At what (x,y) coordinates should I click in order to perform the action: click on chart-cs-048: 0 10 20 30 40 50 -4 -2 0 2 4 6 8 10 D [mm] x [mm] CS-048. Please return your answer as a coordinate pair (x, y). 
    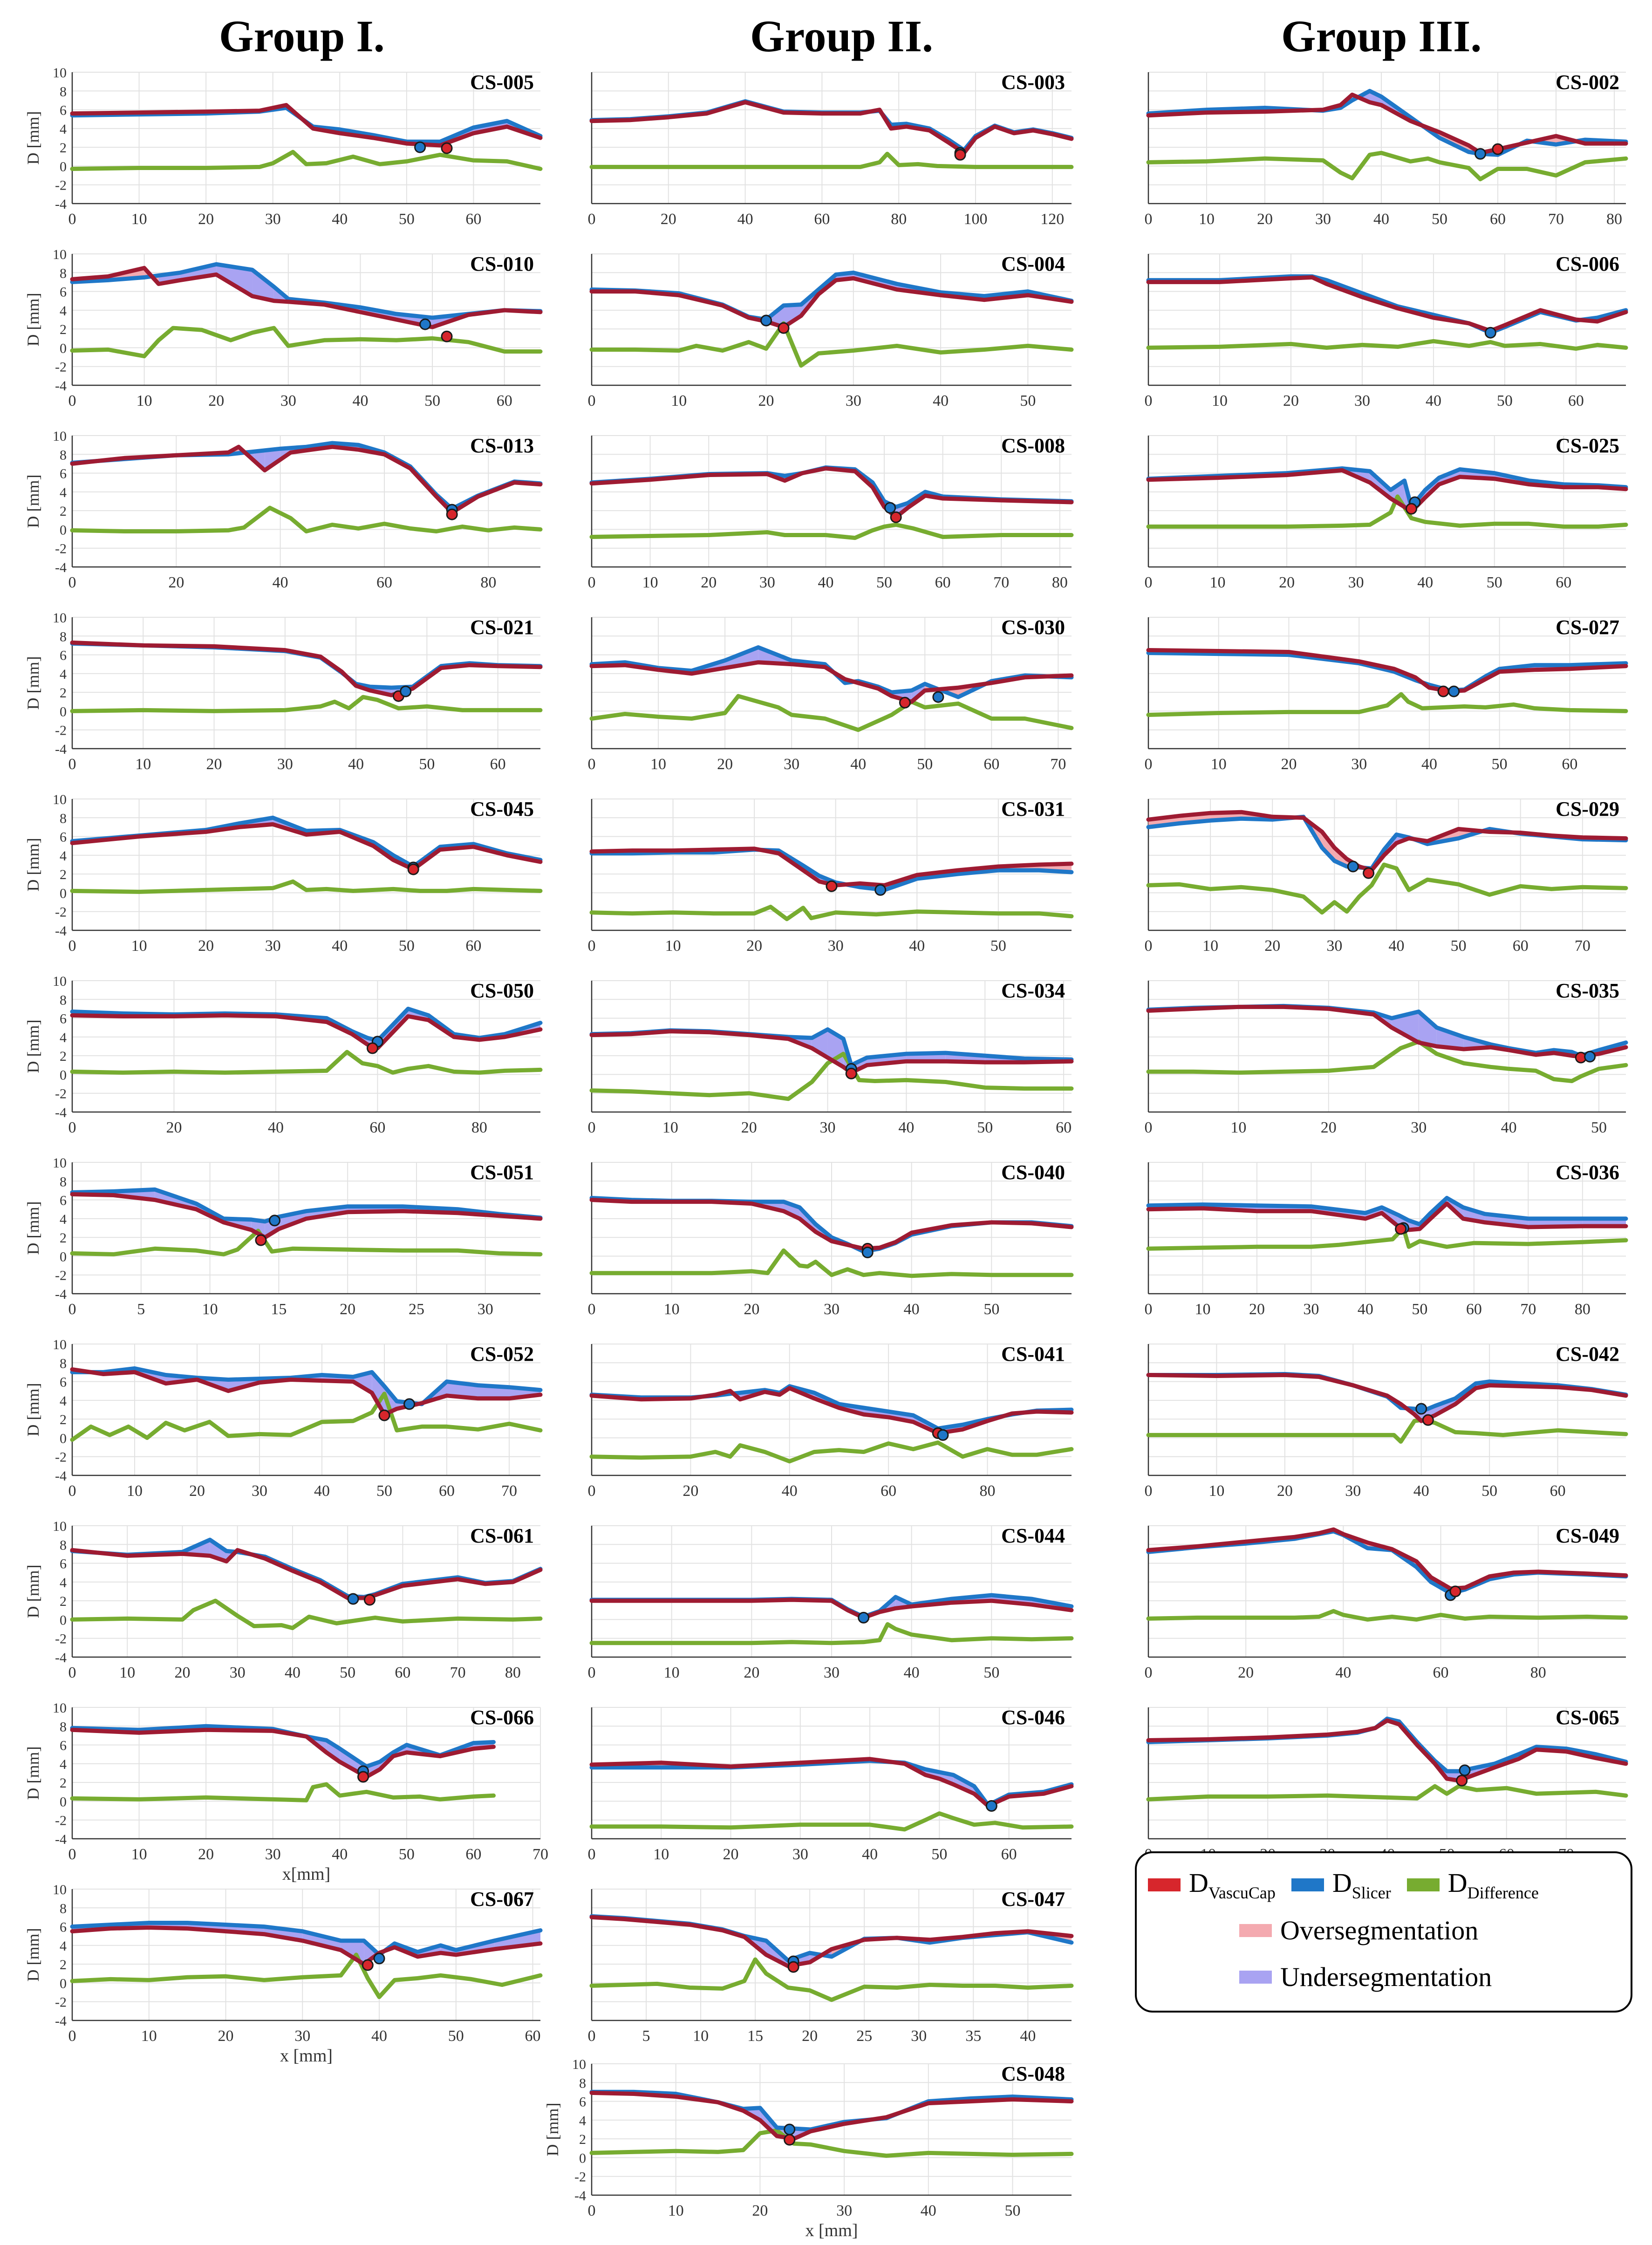
    Looking at the image, I should click on (808, 2148).